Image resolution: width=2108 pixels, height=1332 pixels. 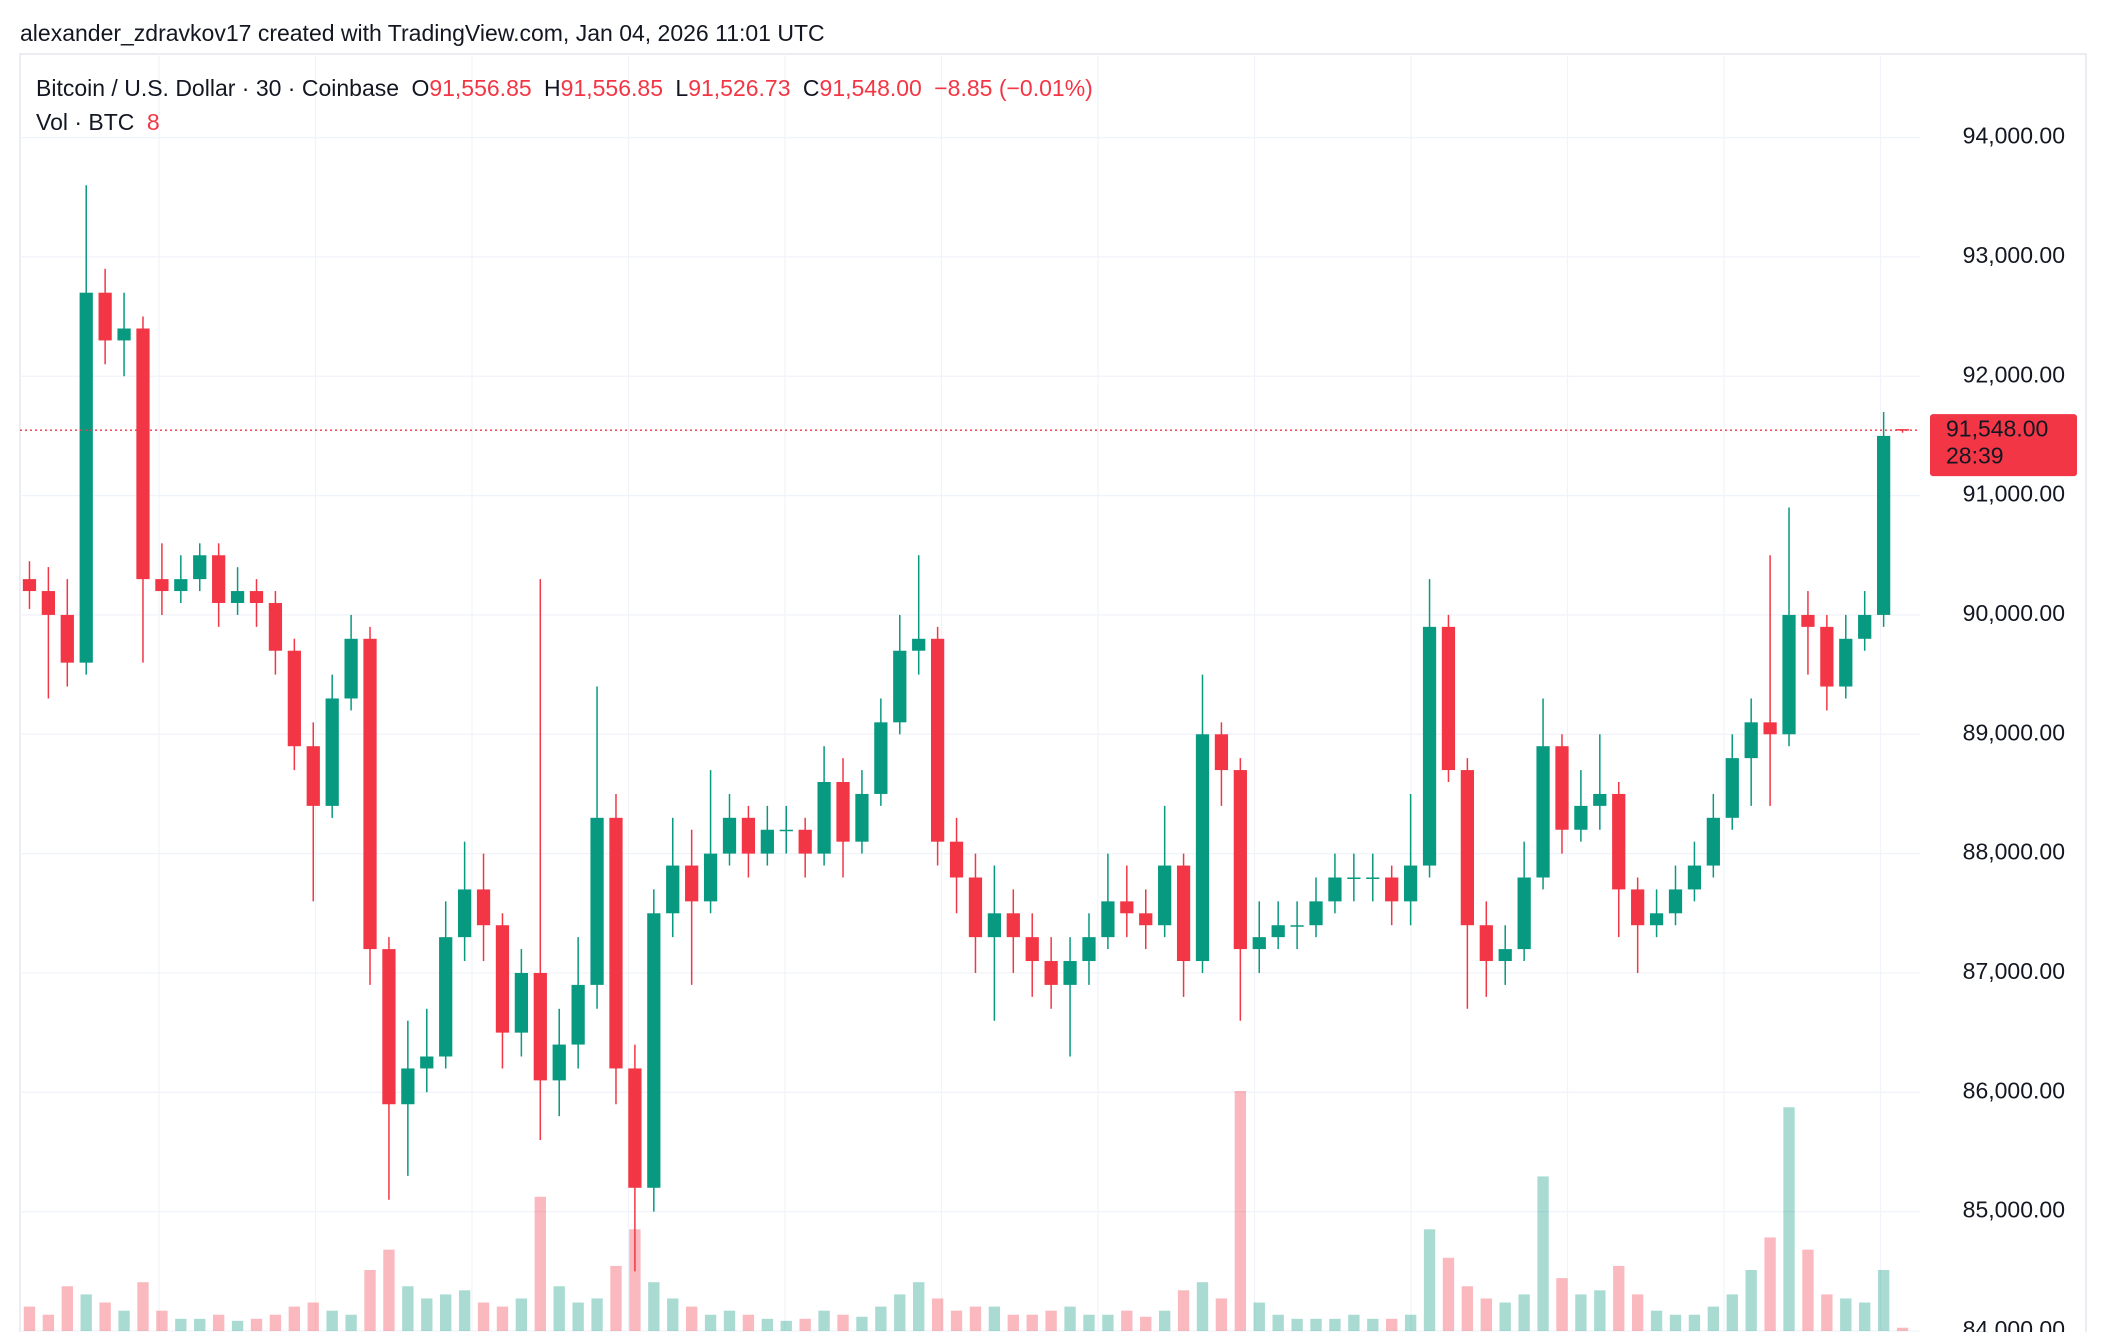 I want to click on y-tick-label: 88,000.00, so click(x=2014, y=852).